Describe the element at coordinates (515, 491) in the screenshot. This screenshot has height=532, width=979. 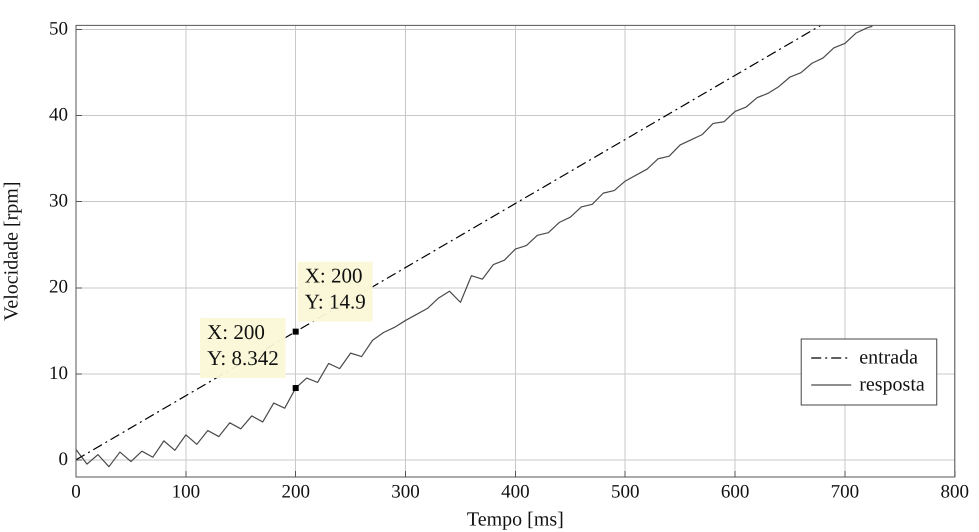
I see `x-tick-label: 400` at that location.